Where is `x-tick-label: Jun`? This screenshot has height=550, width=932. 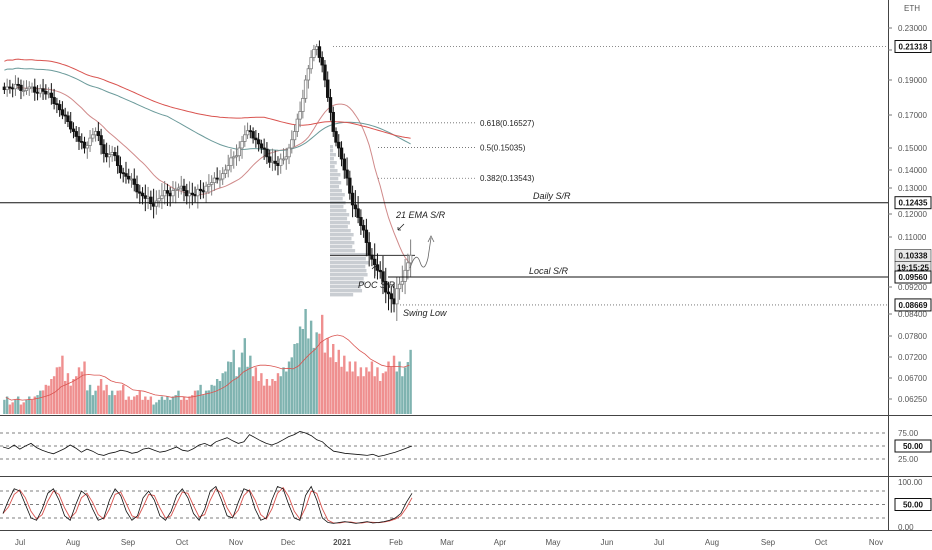 x-tick-label: Jun is located at coordinates (607, 542).